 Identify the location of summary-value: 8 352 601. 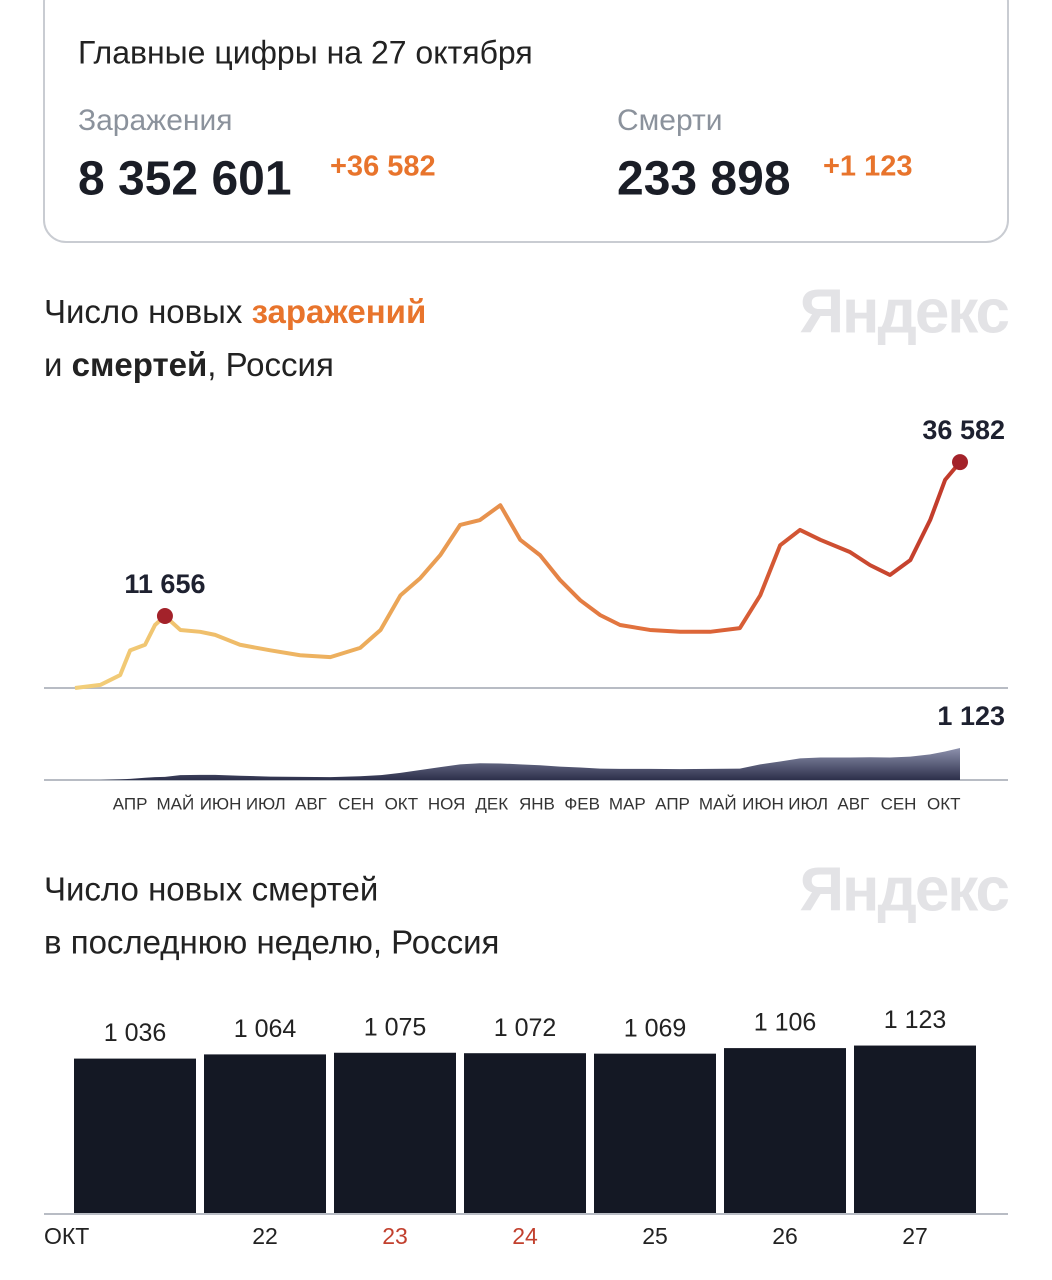
(185, 179).